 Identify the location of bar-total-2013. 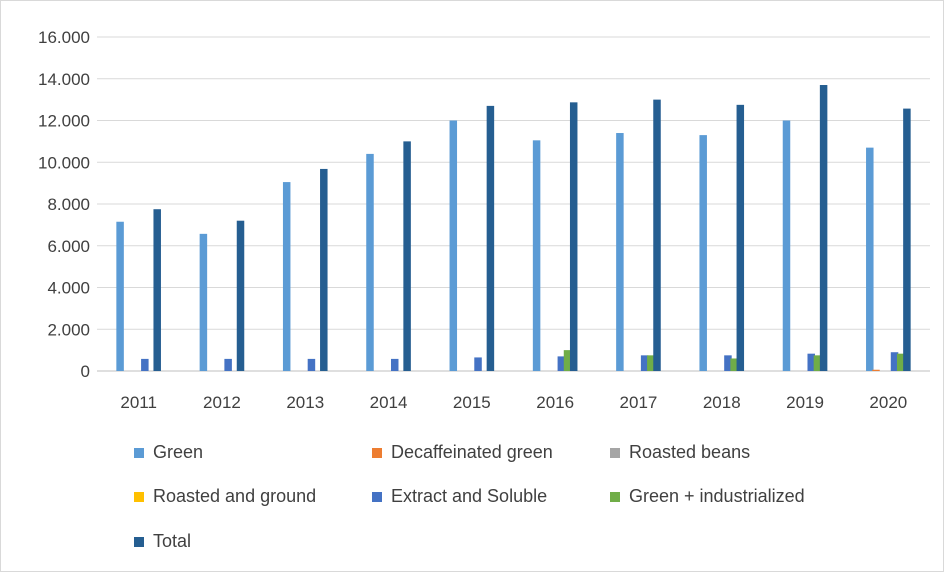
(324, 269).